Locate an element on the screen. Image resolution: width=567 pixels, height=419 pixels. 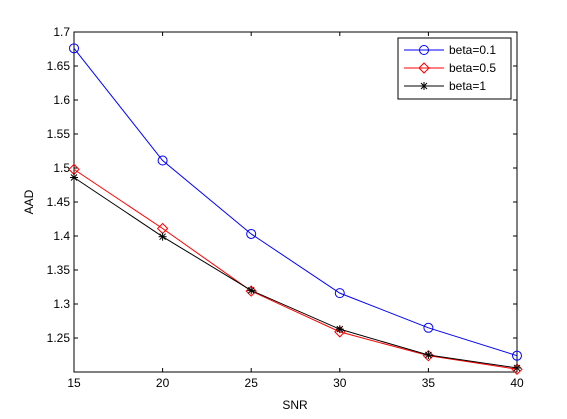
x-tick-label: 20 is located at coordinates (163, 383).